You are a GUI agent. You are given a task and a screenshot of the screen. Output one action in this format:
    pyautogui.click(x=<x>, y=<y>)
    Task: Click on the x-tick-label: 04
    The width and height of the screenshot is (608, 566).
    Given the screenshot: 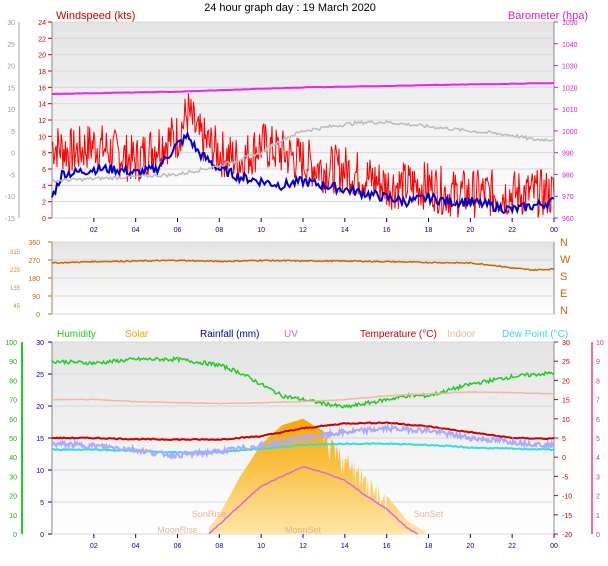 What is the action you would take?
    pyautogui.click(x=136, y=546)
    